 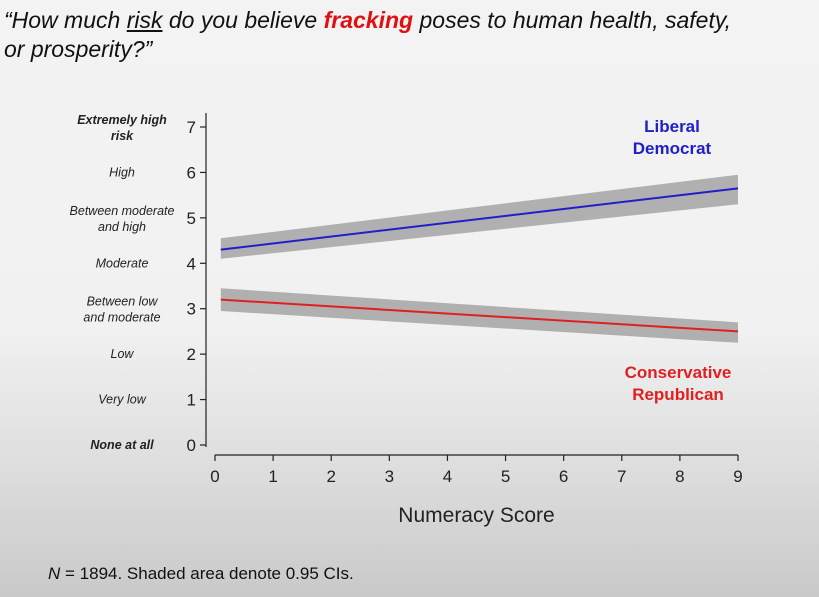 What do you see at coordinates (679, 476) in the screenshot?
I see `x-tick-label-8: 8` at bounding box center [679, 476].